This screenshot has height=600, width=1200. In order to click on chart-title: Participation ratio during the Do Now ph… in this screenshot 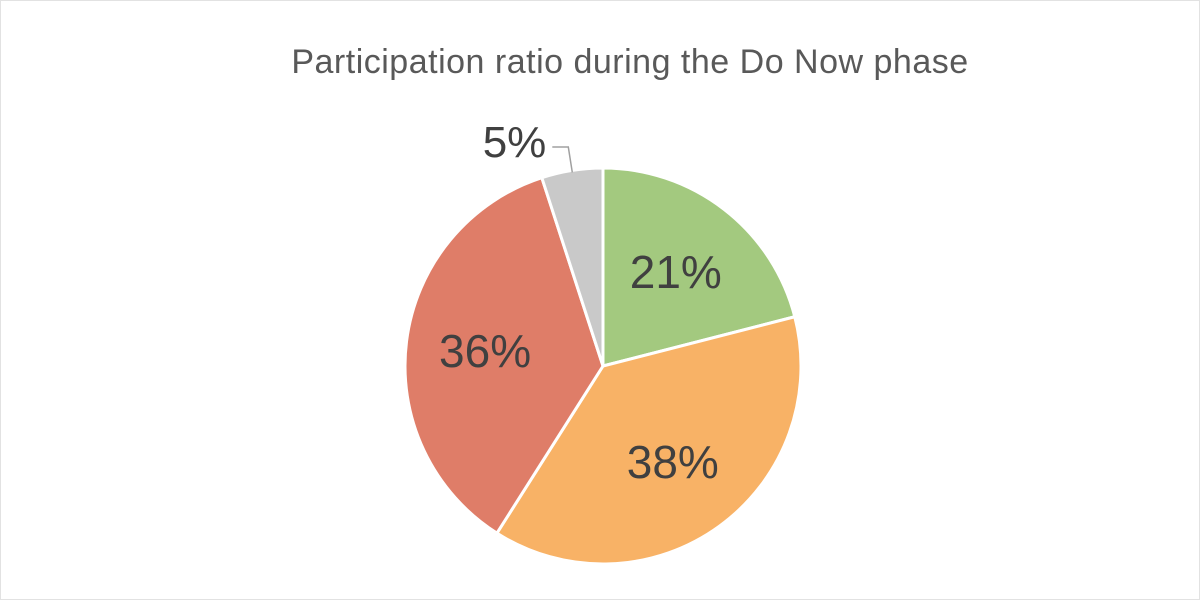, I will do `click(630, 62)`.